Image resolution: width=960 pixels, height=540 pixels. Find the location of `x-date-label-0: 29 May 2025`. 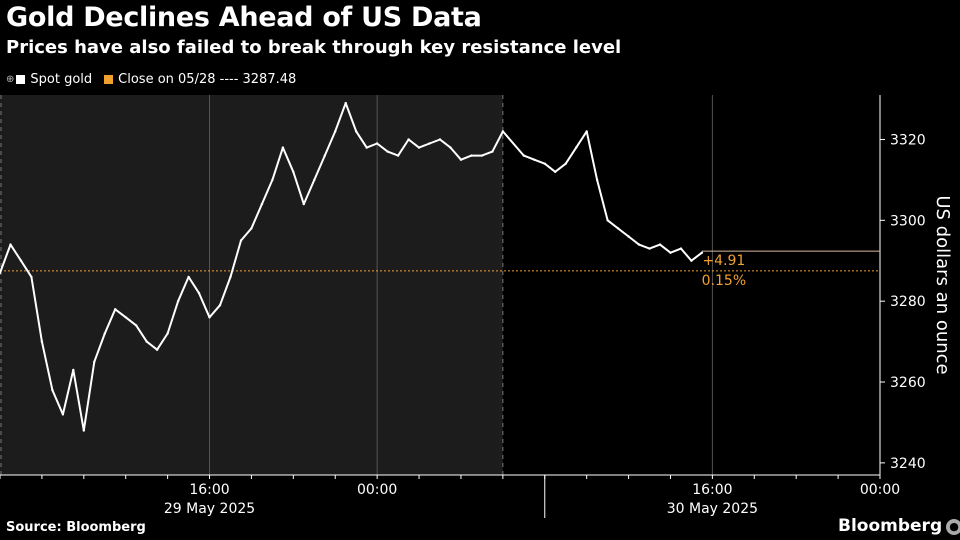

x-date-label-0: 29 May 2025 is located at coordinates (209, 509).